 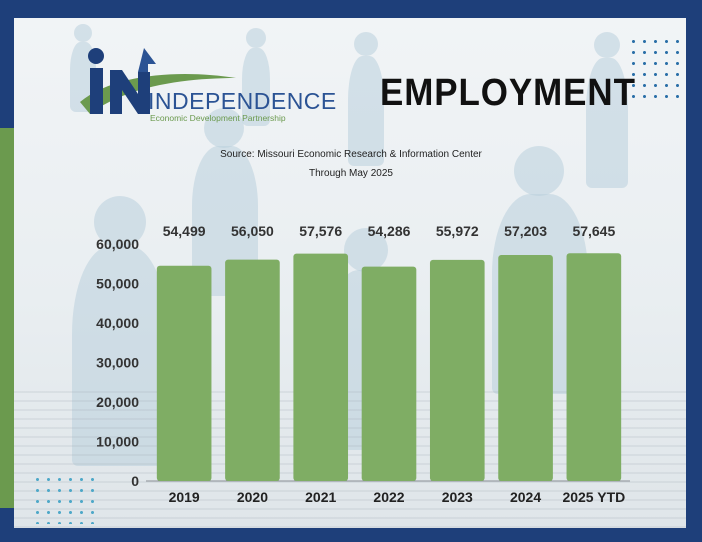 I want to click on logo-wordmark: INDEPENDENCE, so click(x=242, y=101).